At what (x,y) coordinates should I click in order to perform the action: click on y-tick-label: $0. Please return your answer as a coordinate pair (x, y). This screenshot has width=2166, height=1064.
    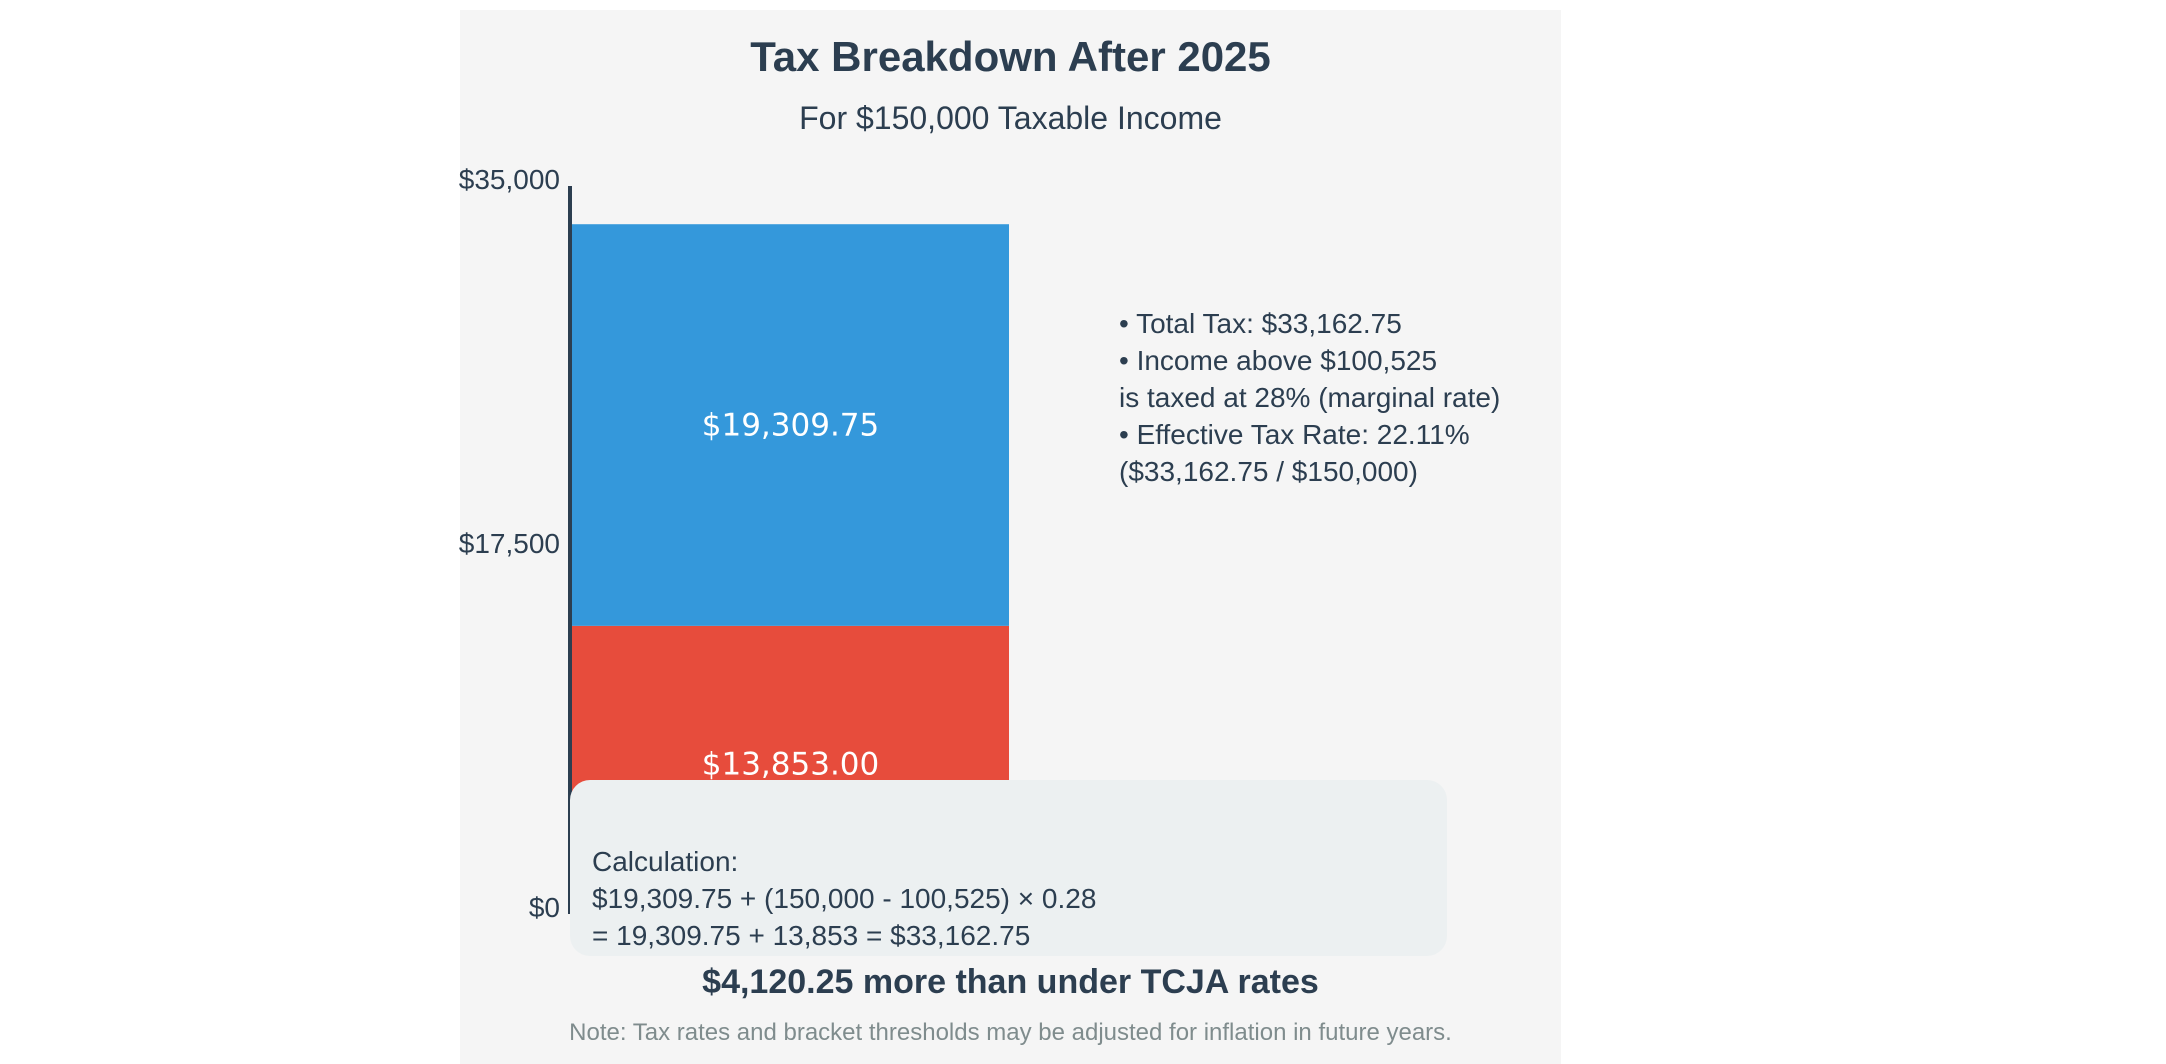
    Looking at the image, I should click on (544, 907).